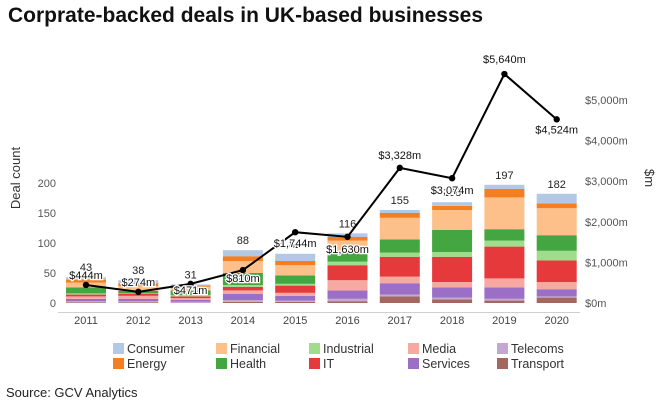 The height and width of the screenshot is (411, 657). Describe the element at coordinates (504, 60) in the screenshot. I see `line-value-label: $5,640m` at that location.